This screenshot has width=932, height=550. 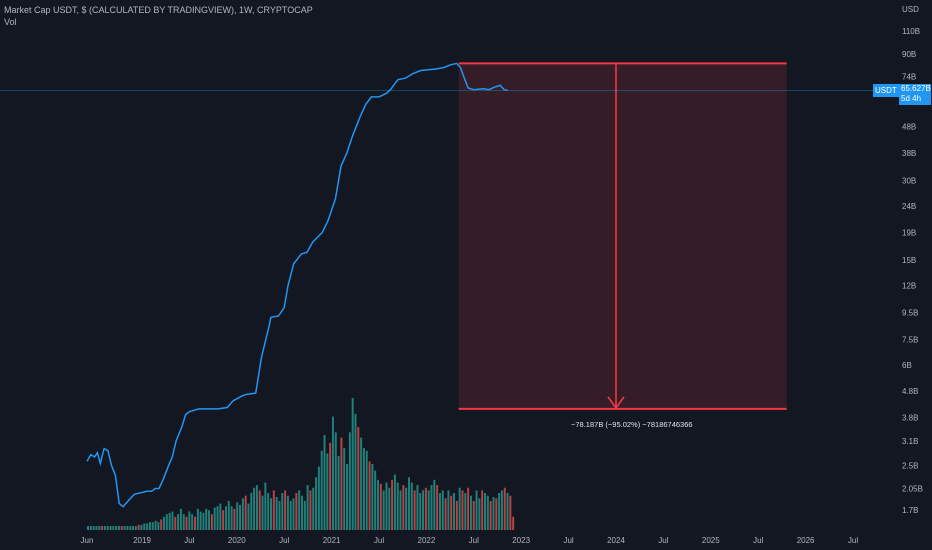 I want to click on y-tick-label: 2.5B, so click(x=910, y=466).